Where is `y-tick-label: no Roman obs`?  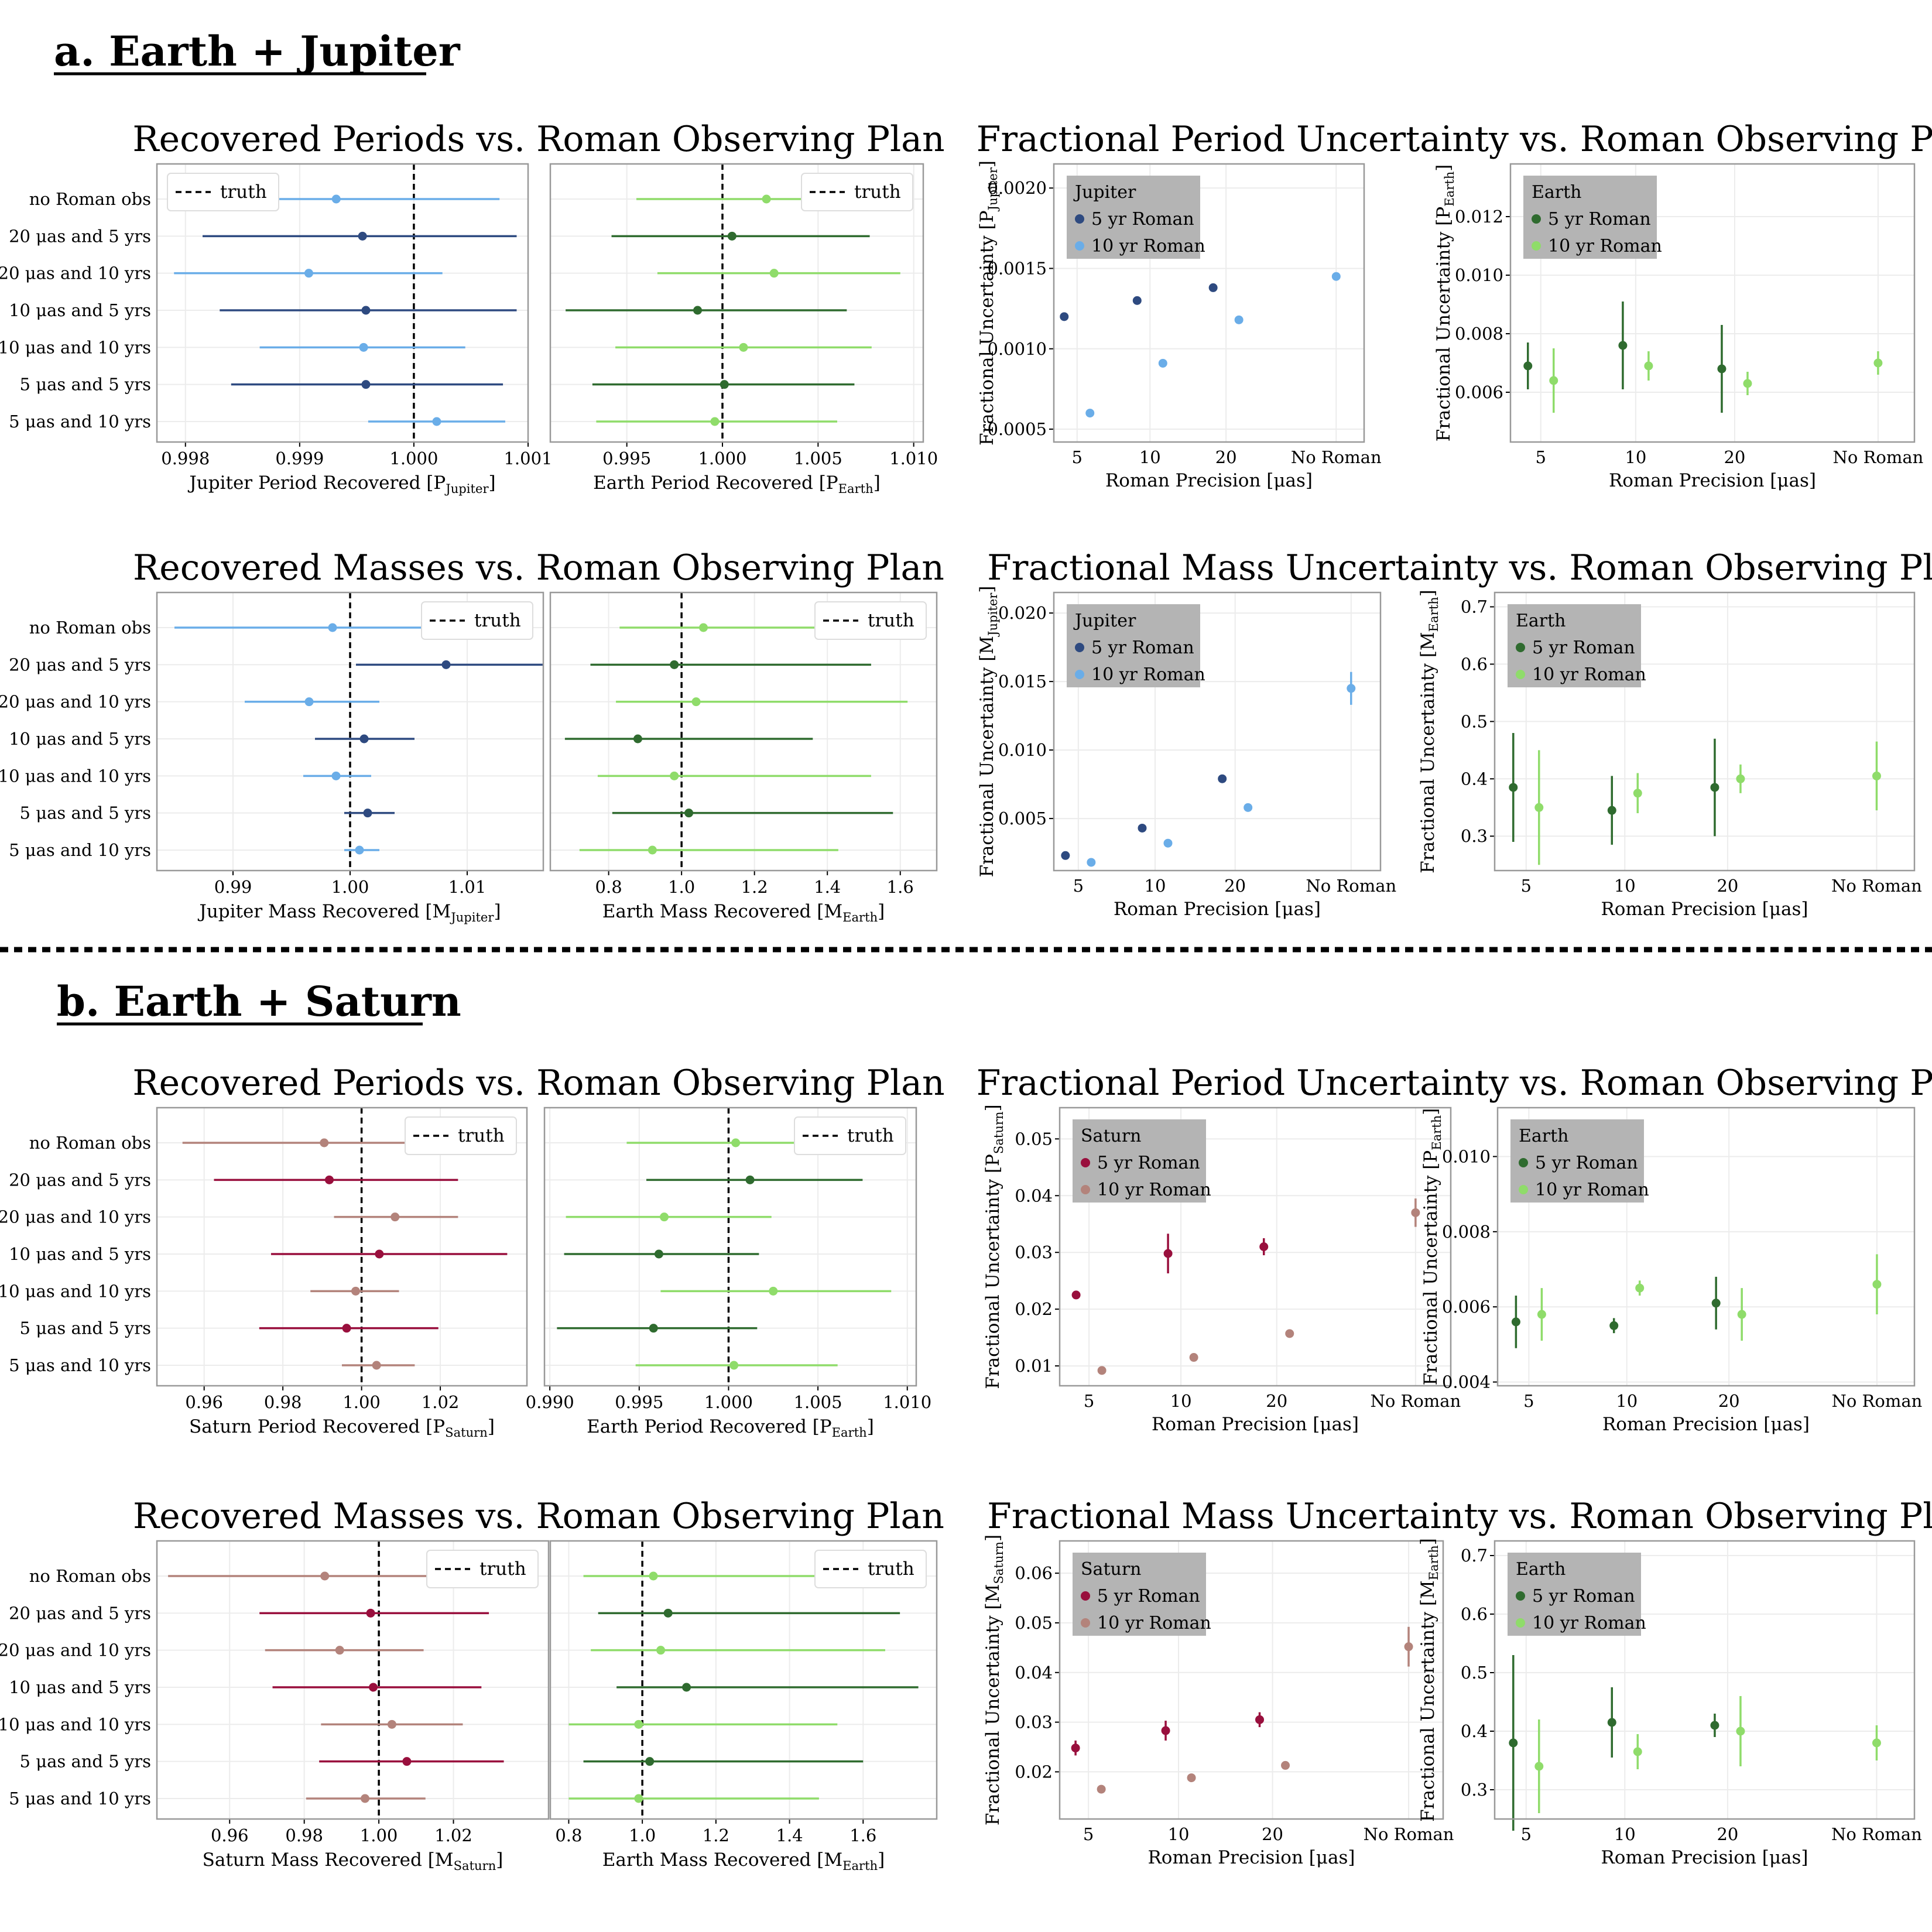
y-tick-label: no Roman obs is located at coordinates (90, 1576).